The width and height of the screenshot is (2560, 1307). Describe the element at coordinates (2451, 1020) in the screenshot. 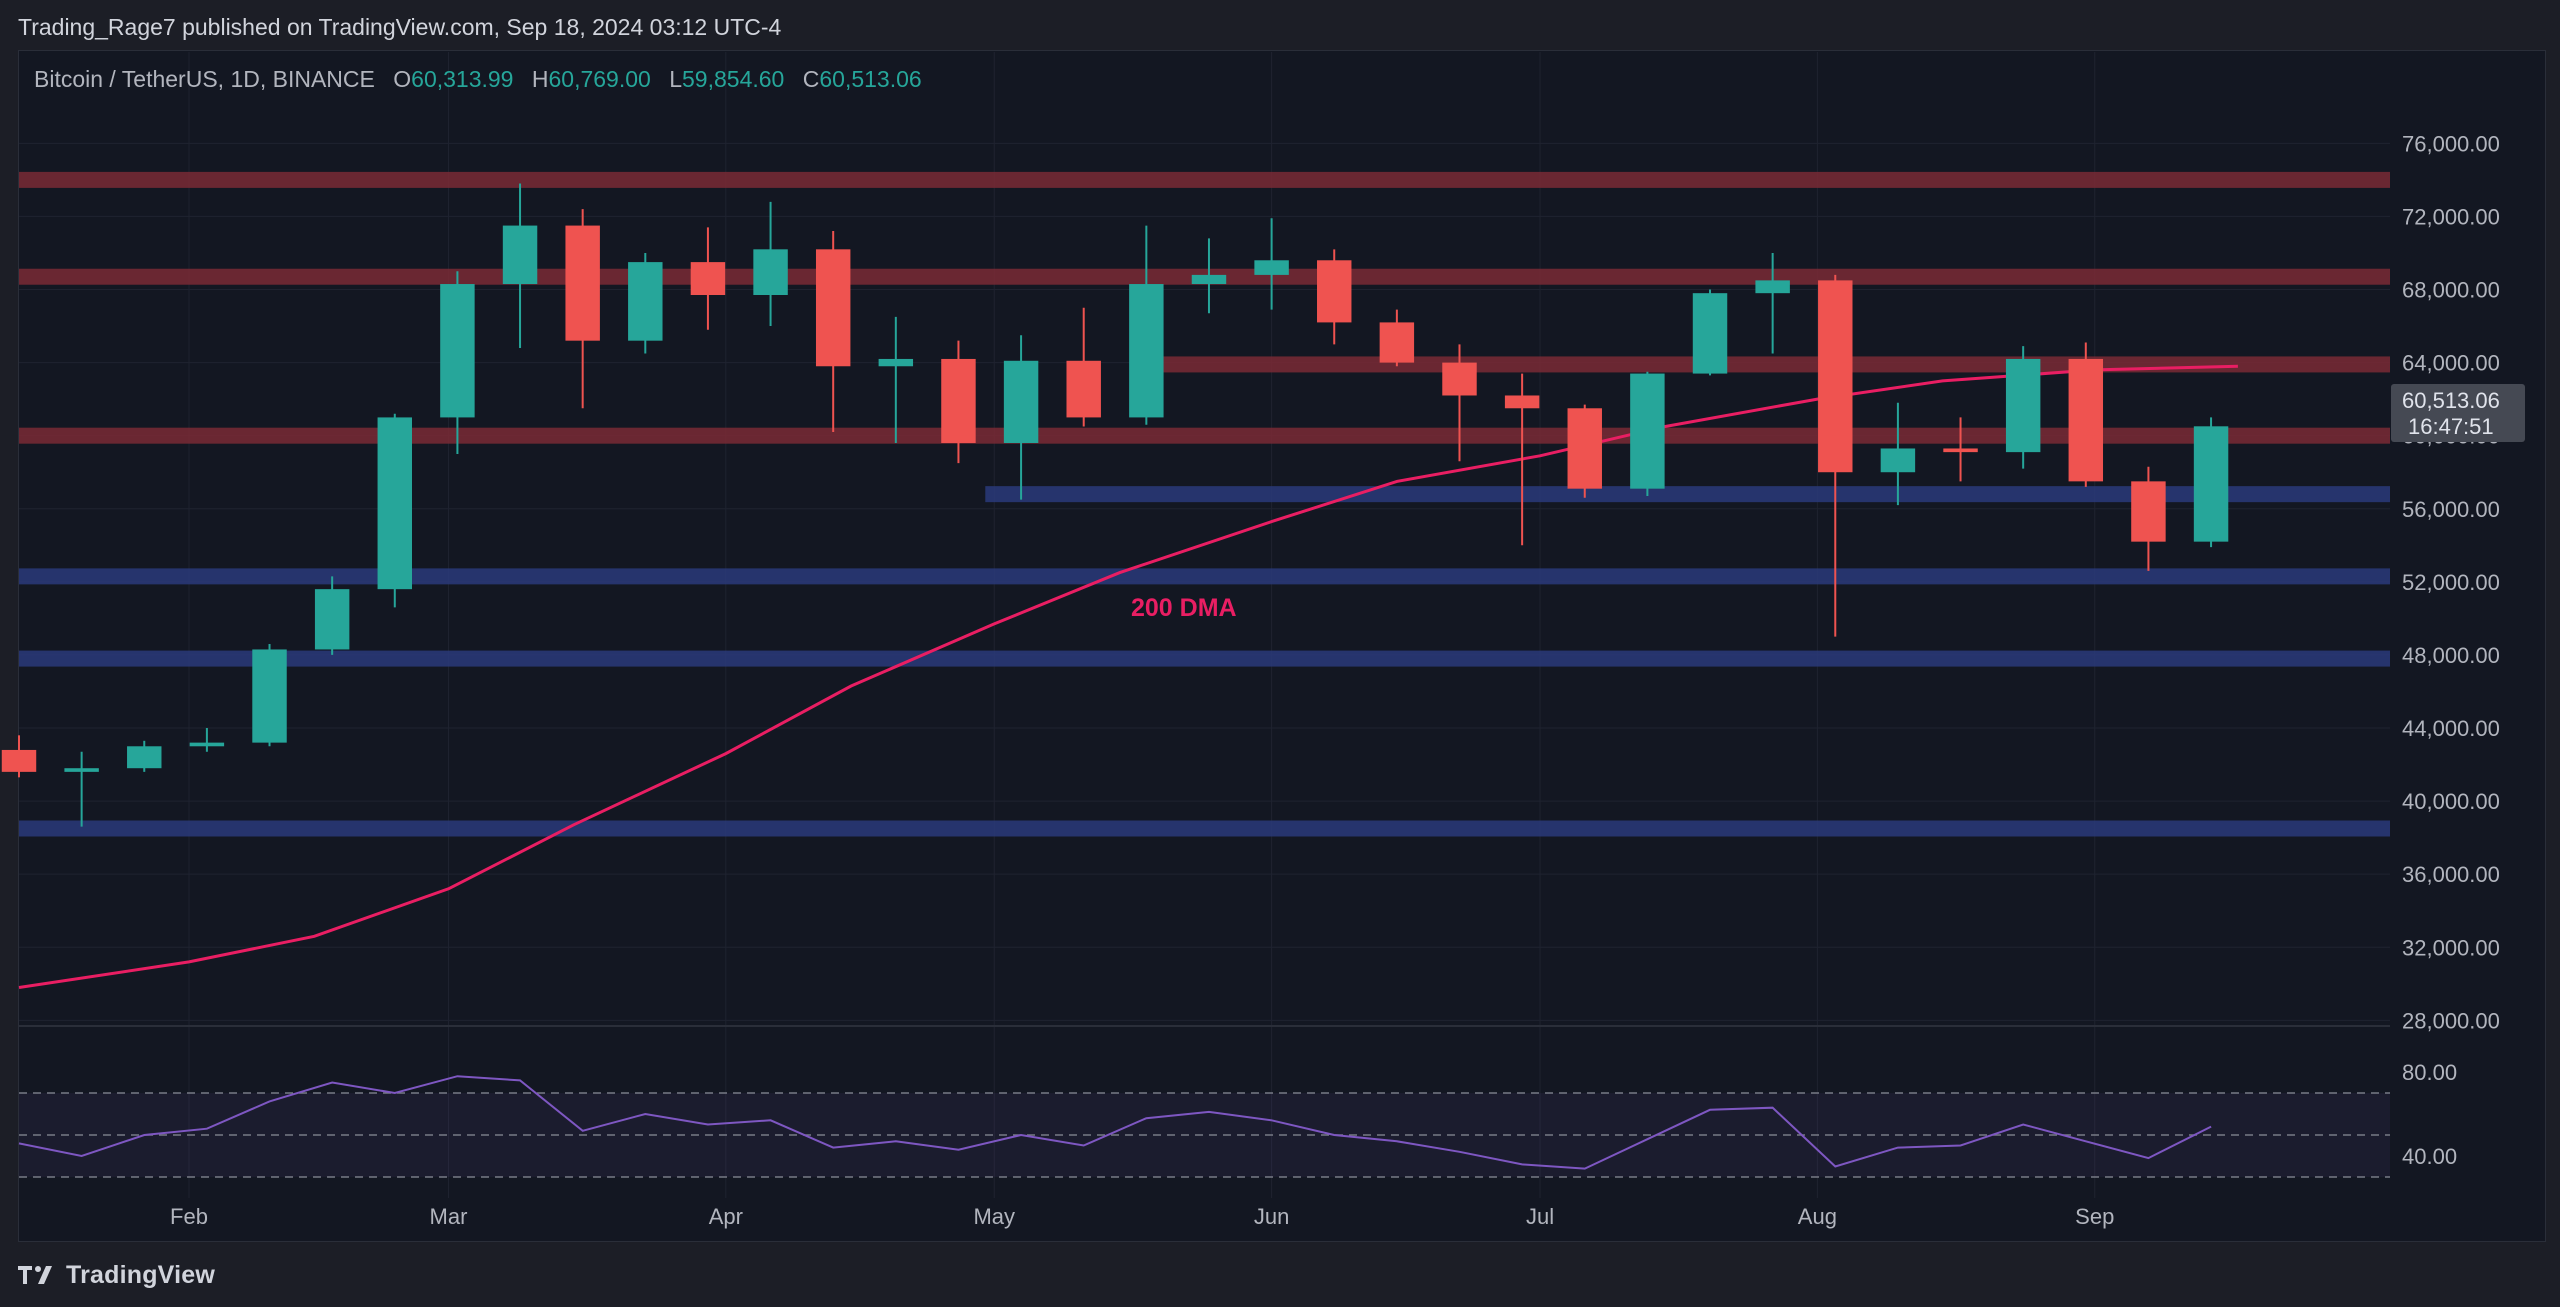

I see `price-tick-label: 28,000.00` at that location.